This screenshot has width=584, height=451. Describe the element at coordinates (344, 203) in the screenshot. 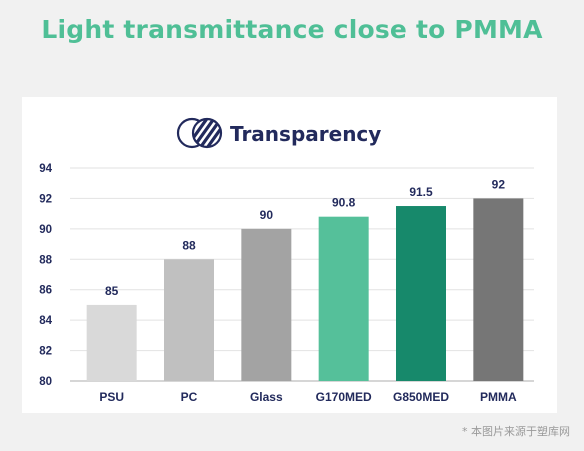

I see `data-label: 90.8` at that location.